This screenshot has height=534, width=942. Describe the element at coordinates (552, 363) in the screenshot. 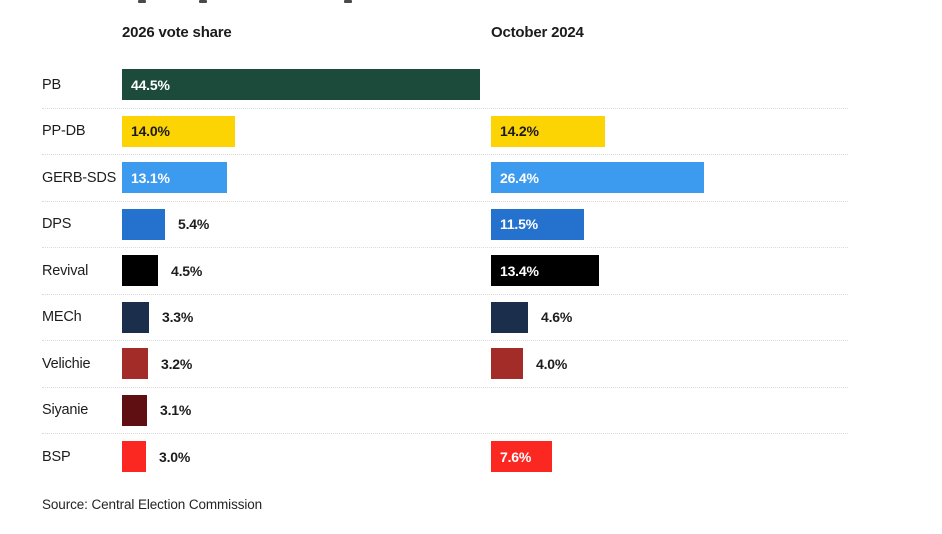

I see `value-label: 4.0%` at that location.